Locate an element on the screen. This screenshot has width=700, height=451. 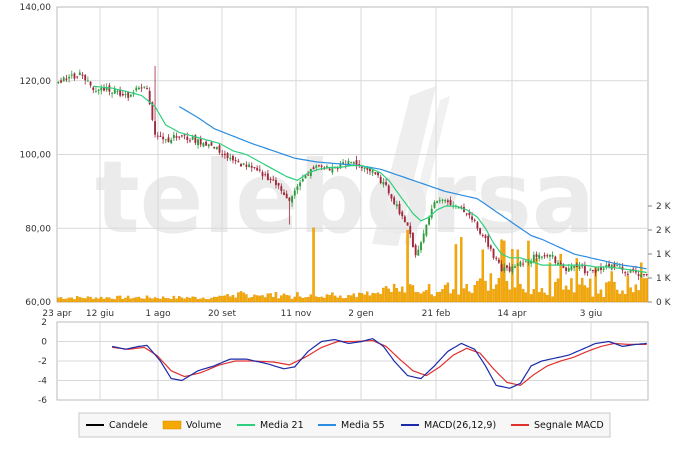
volume-tick-label: 0 K is located at coordinates (664, 303).